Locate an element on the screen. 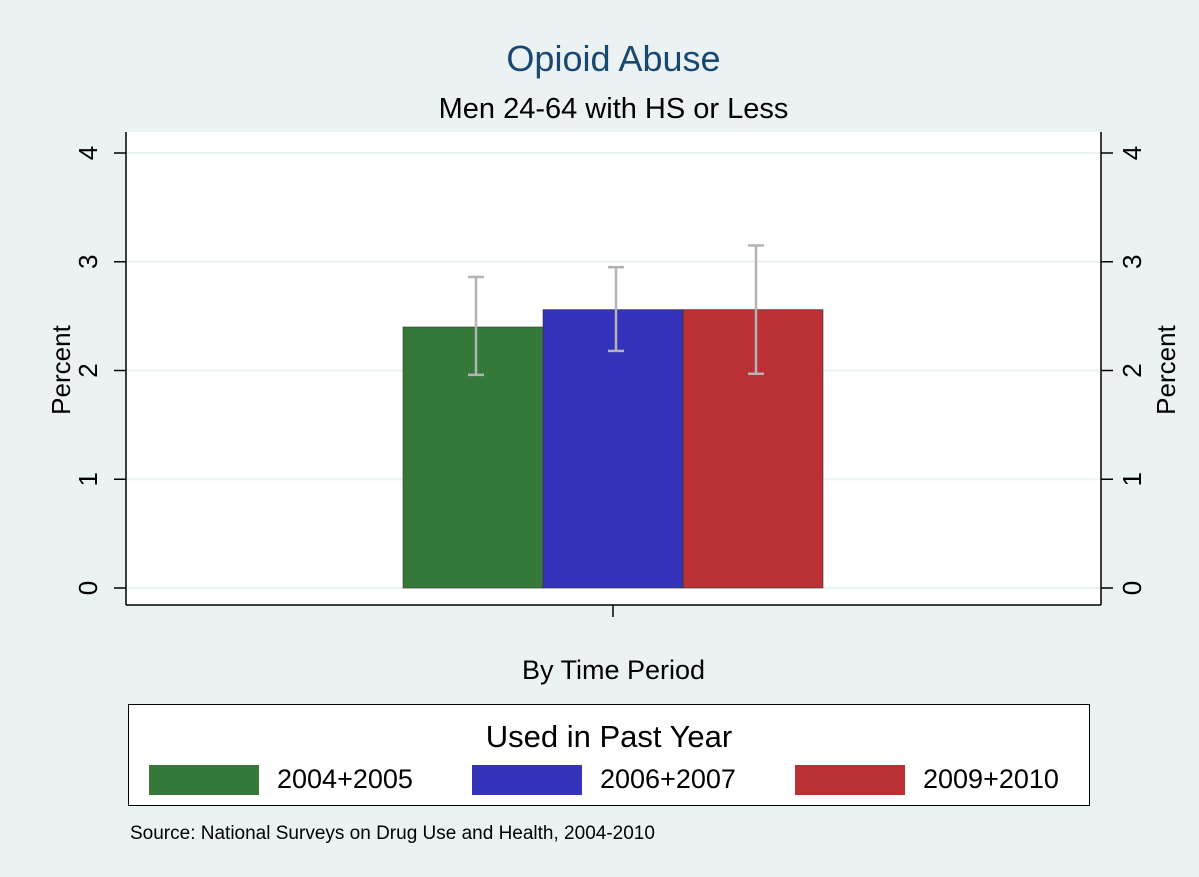 This screenshot has width=1199, height=877. legend-label: 2004+2005 is located at coordinates (345, 779).